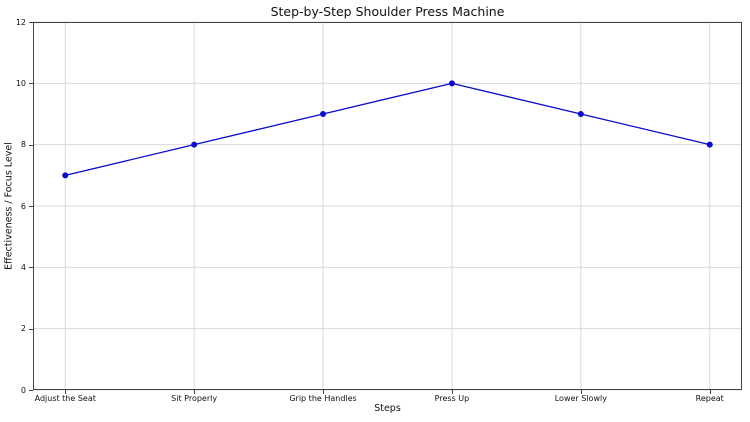  I want to click on x-tick-label: Lower Slowly, so click(580, 398).